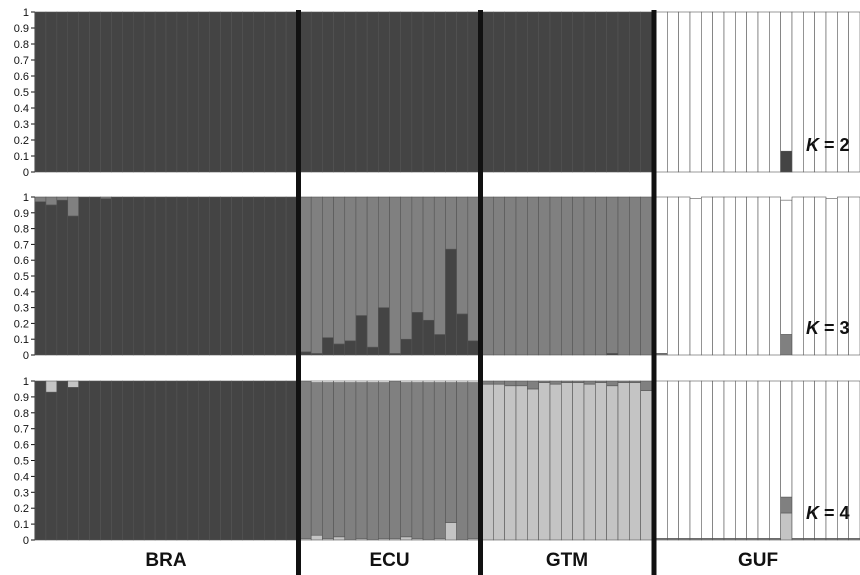  What do you see at coordinates (26, 541) in the screenshot?
I see `y-tick-label: 0` at bounding box center [26, 541].